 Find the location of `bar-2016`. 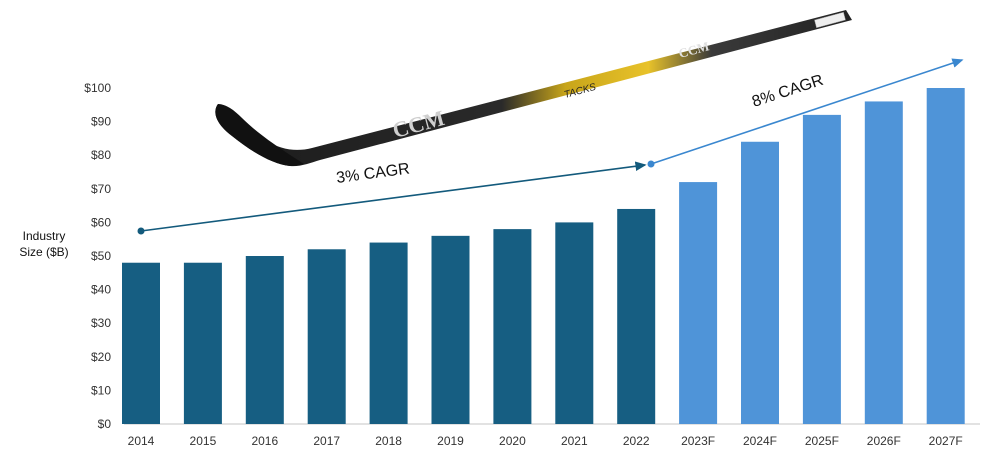

bar-2016 is located at coordinates (264, 340).